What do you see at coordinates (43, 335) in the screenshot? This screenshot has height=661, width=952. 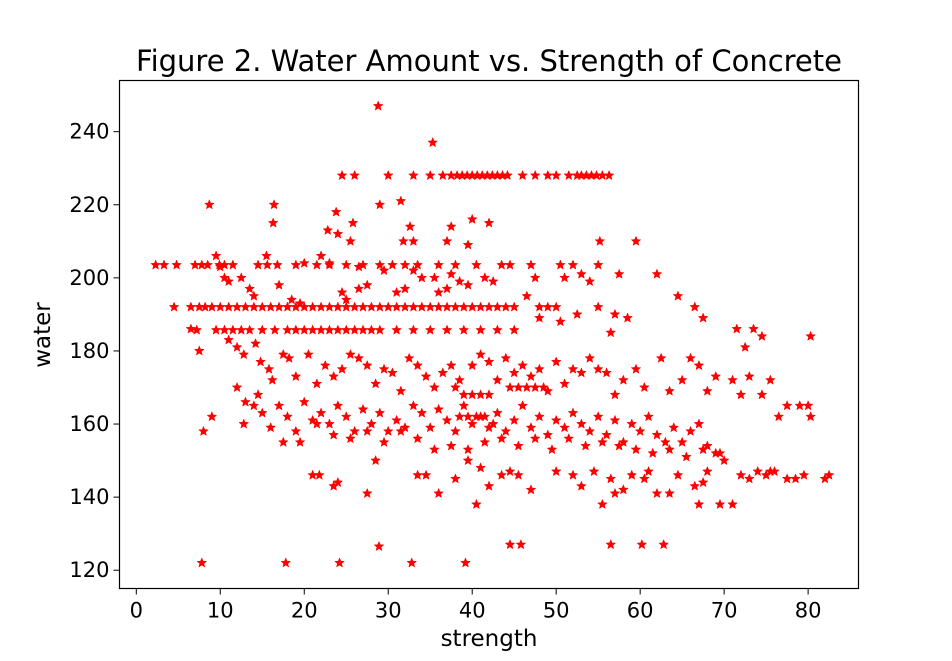 I see `y-axis-label: water` at bounding box center [43, 335].